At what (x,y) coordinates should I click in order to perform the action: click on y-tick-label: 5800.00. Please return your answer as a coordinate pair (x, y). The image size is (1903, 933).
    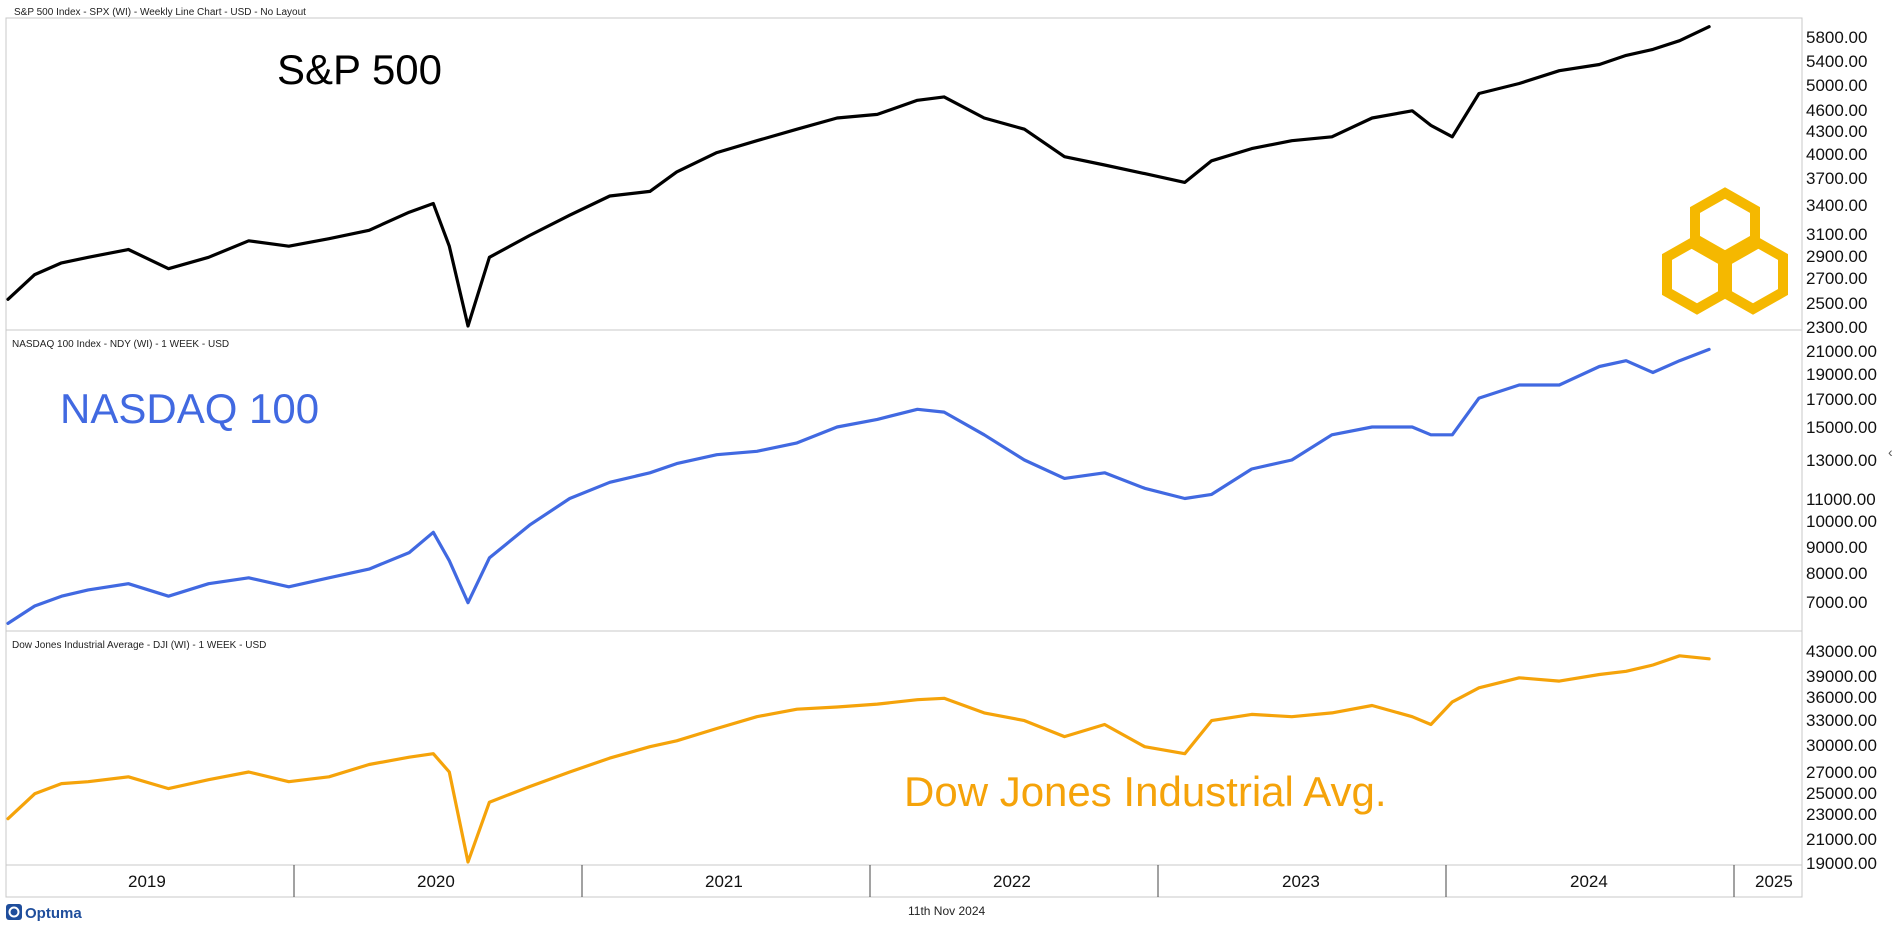
    Looking at the image, I should click on (1836, 37).